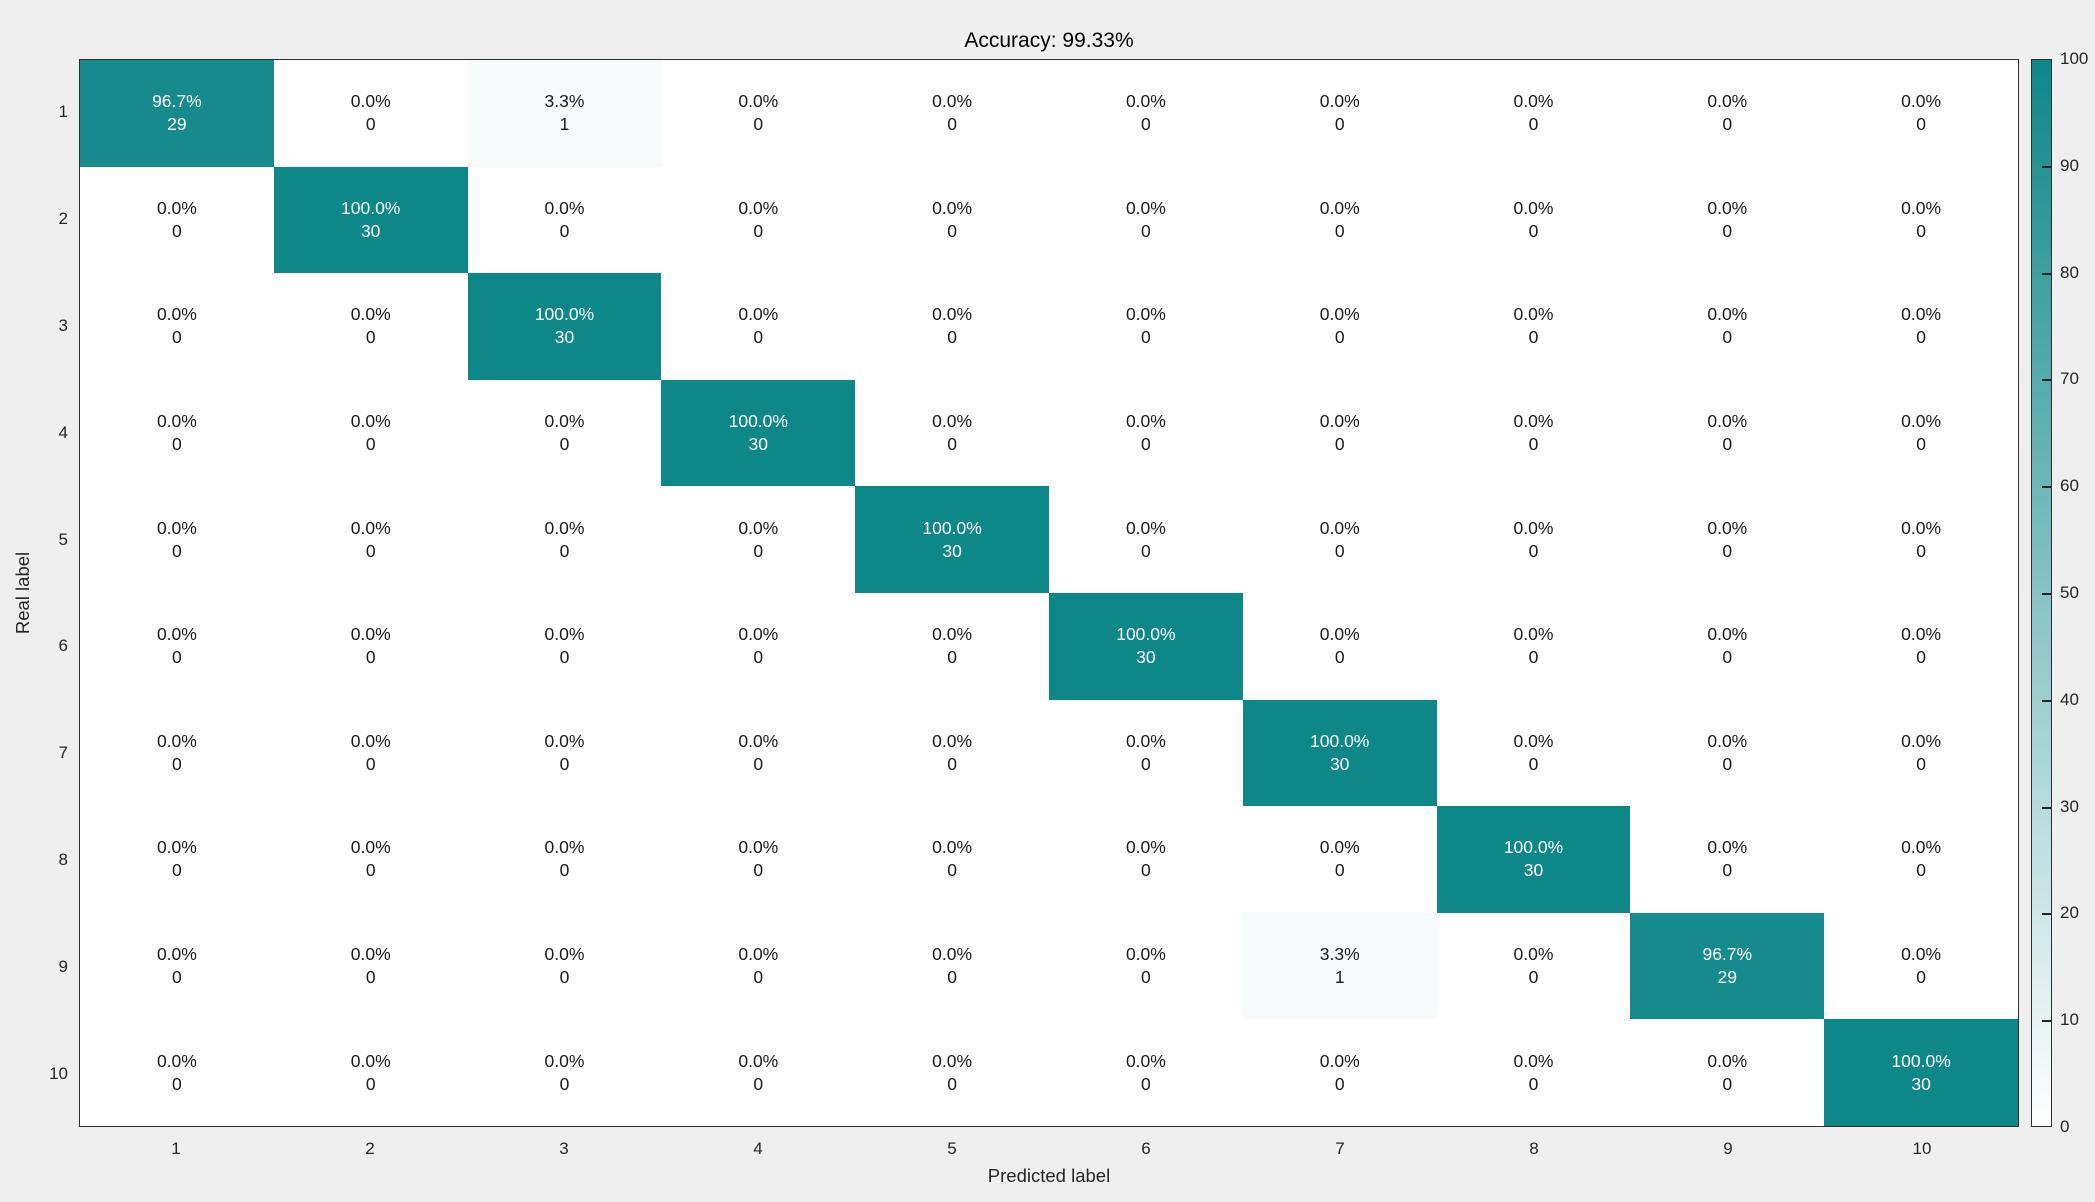 This screenshot has height=1202, width=2095. What do you see at coordinates (2069, 806) in the screenshot?
I see `colorbar-tick-label: 30` at bounding box center [2069, 806].